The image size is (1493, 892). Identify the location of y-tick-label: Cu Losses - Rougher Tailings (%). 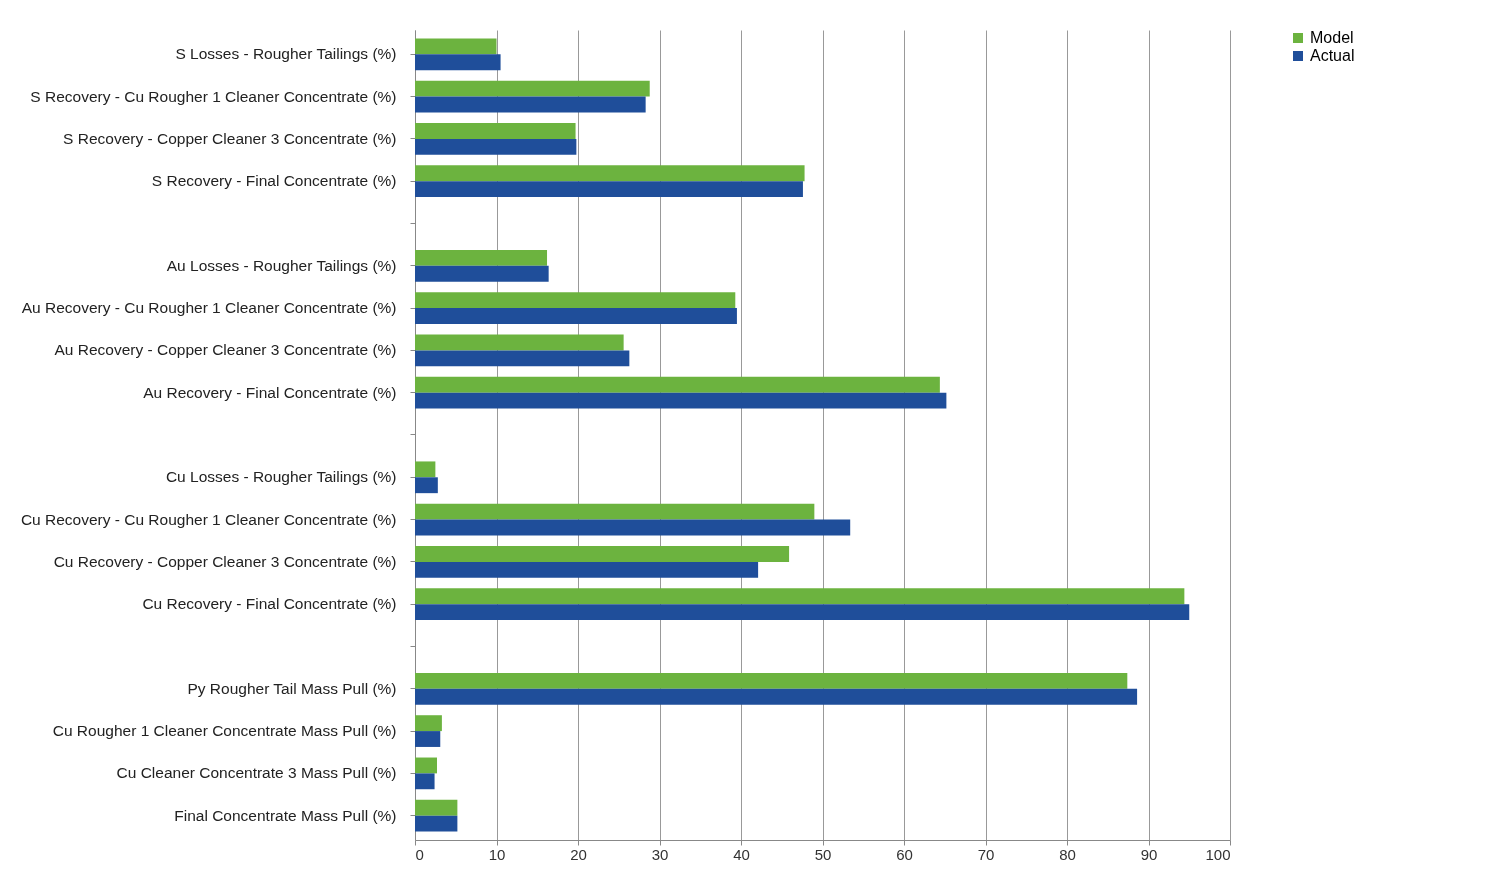
(281, 477).